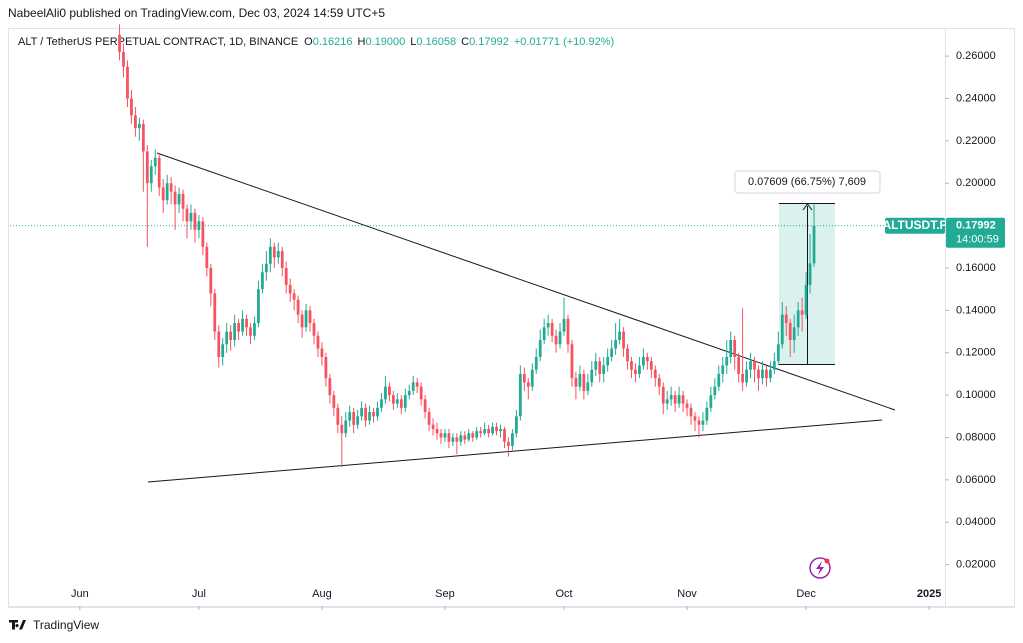  What do you see at coordinates (976, 183) in the screenshot?
I see `y-tick-label: 0.20000` at bounding box center [976, 183].